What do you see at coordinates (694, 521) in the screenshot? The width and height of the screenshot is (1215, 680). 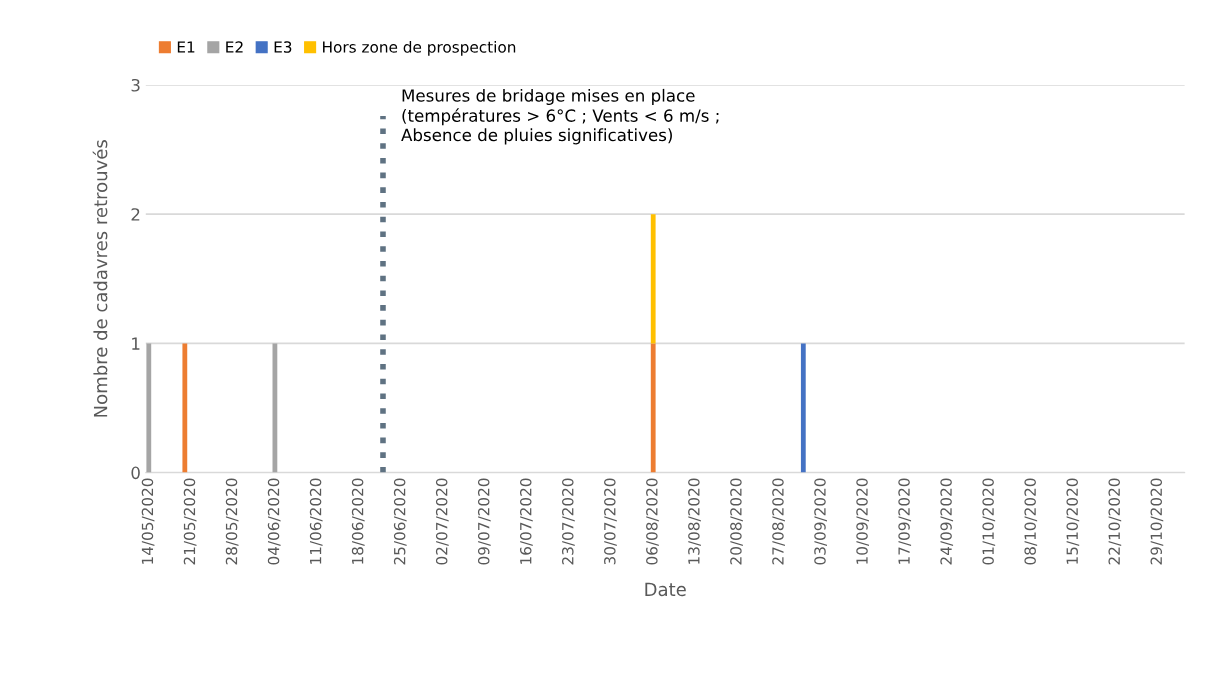 I see `x-tick-label: 13/08/2020` at bounding box center [694, 521].